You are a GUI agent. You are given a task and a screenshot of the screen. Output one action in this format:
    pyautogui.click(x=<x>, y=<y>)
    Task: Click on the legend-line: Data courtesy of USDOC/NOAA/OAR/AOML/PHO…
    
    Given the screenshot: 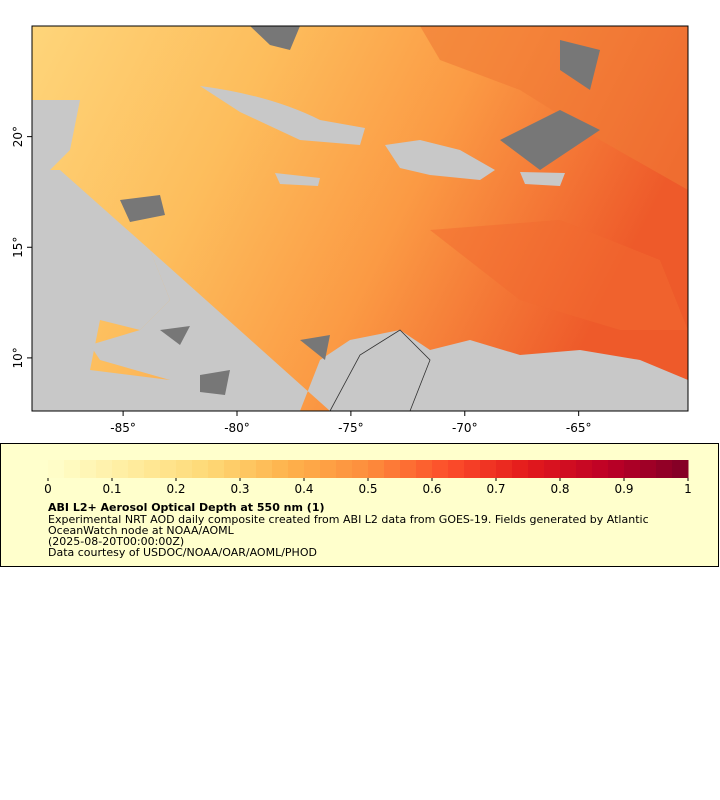 What is the action you would take?
    pyautogui.click(x=182, y=552)
    